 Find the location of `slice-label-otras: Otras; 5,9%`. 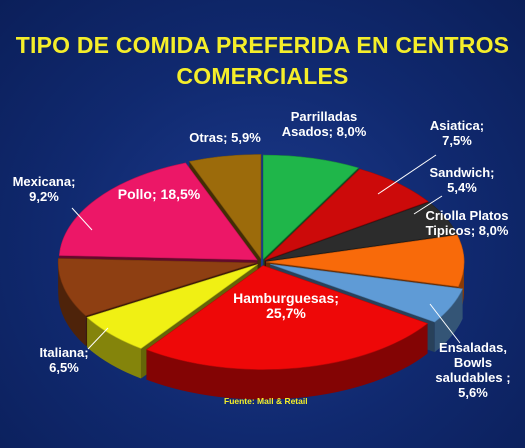

slice-label-otras: Otras; 5,9% is located at coordinates (225, 137).